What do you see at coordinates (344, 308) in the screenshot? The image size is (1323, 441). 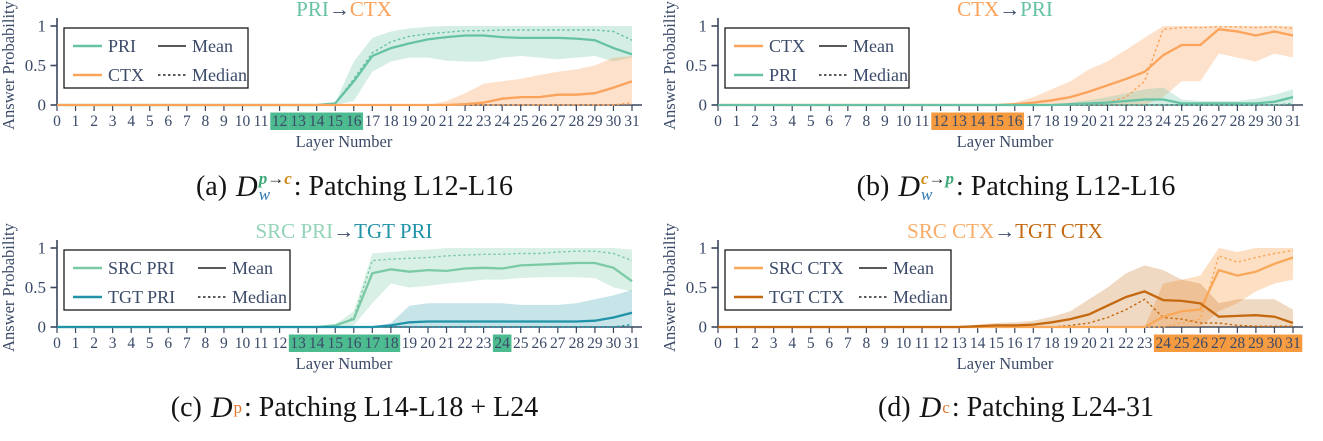 I see `series-band-tgt-pri` at bounding box center [344, 308].